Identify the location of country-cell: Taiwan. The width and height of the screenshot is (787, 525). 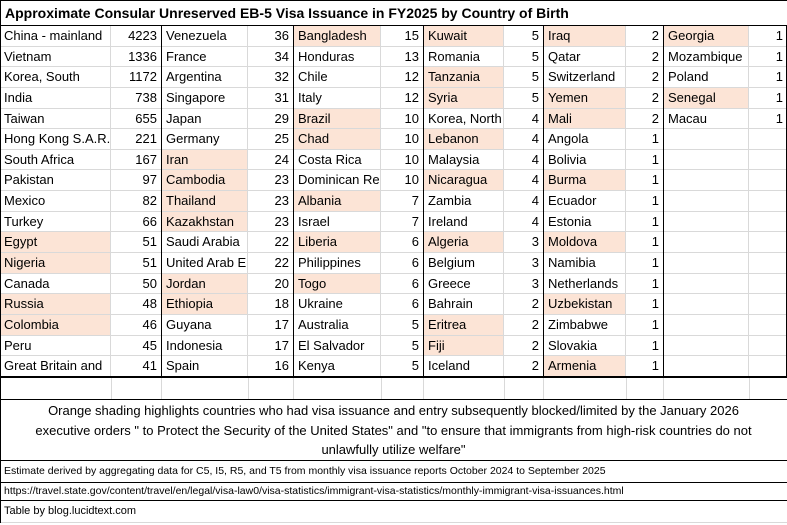
(55, 118).